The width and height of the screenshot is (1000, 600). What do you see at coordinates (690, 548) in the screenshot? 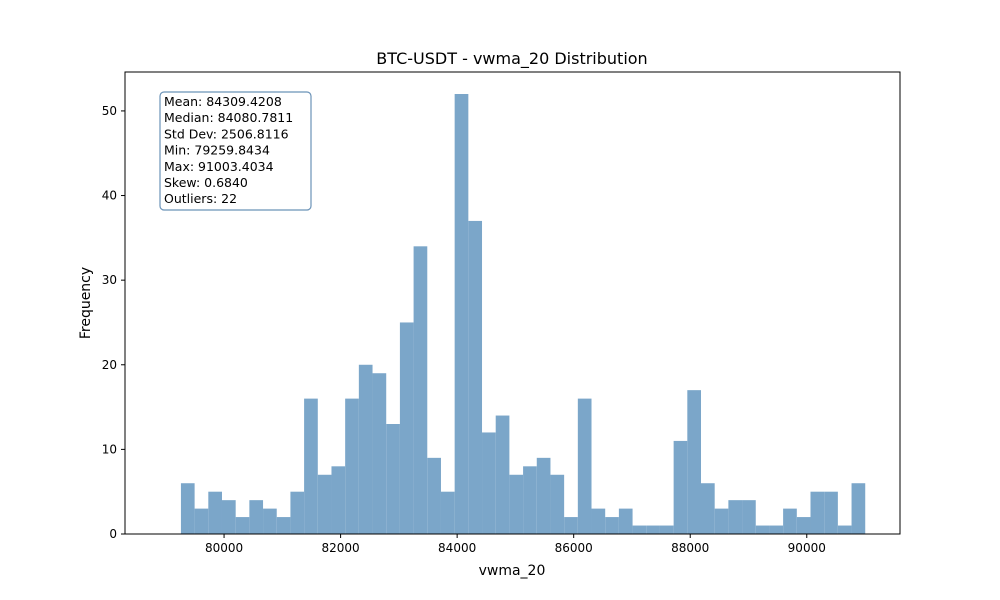
I see `x-tick-label: 88000` at bounding box center [690, 548].